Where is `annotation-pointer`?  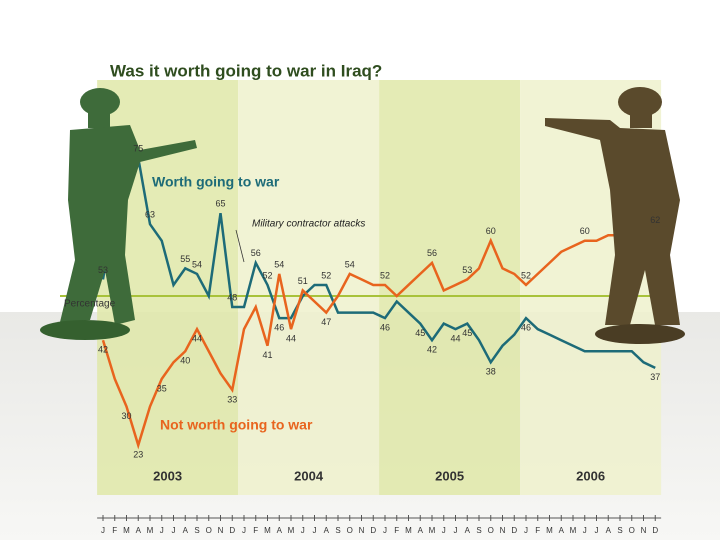 annotation-pointer is located at coordinates (240, 246).